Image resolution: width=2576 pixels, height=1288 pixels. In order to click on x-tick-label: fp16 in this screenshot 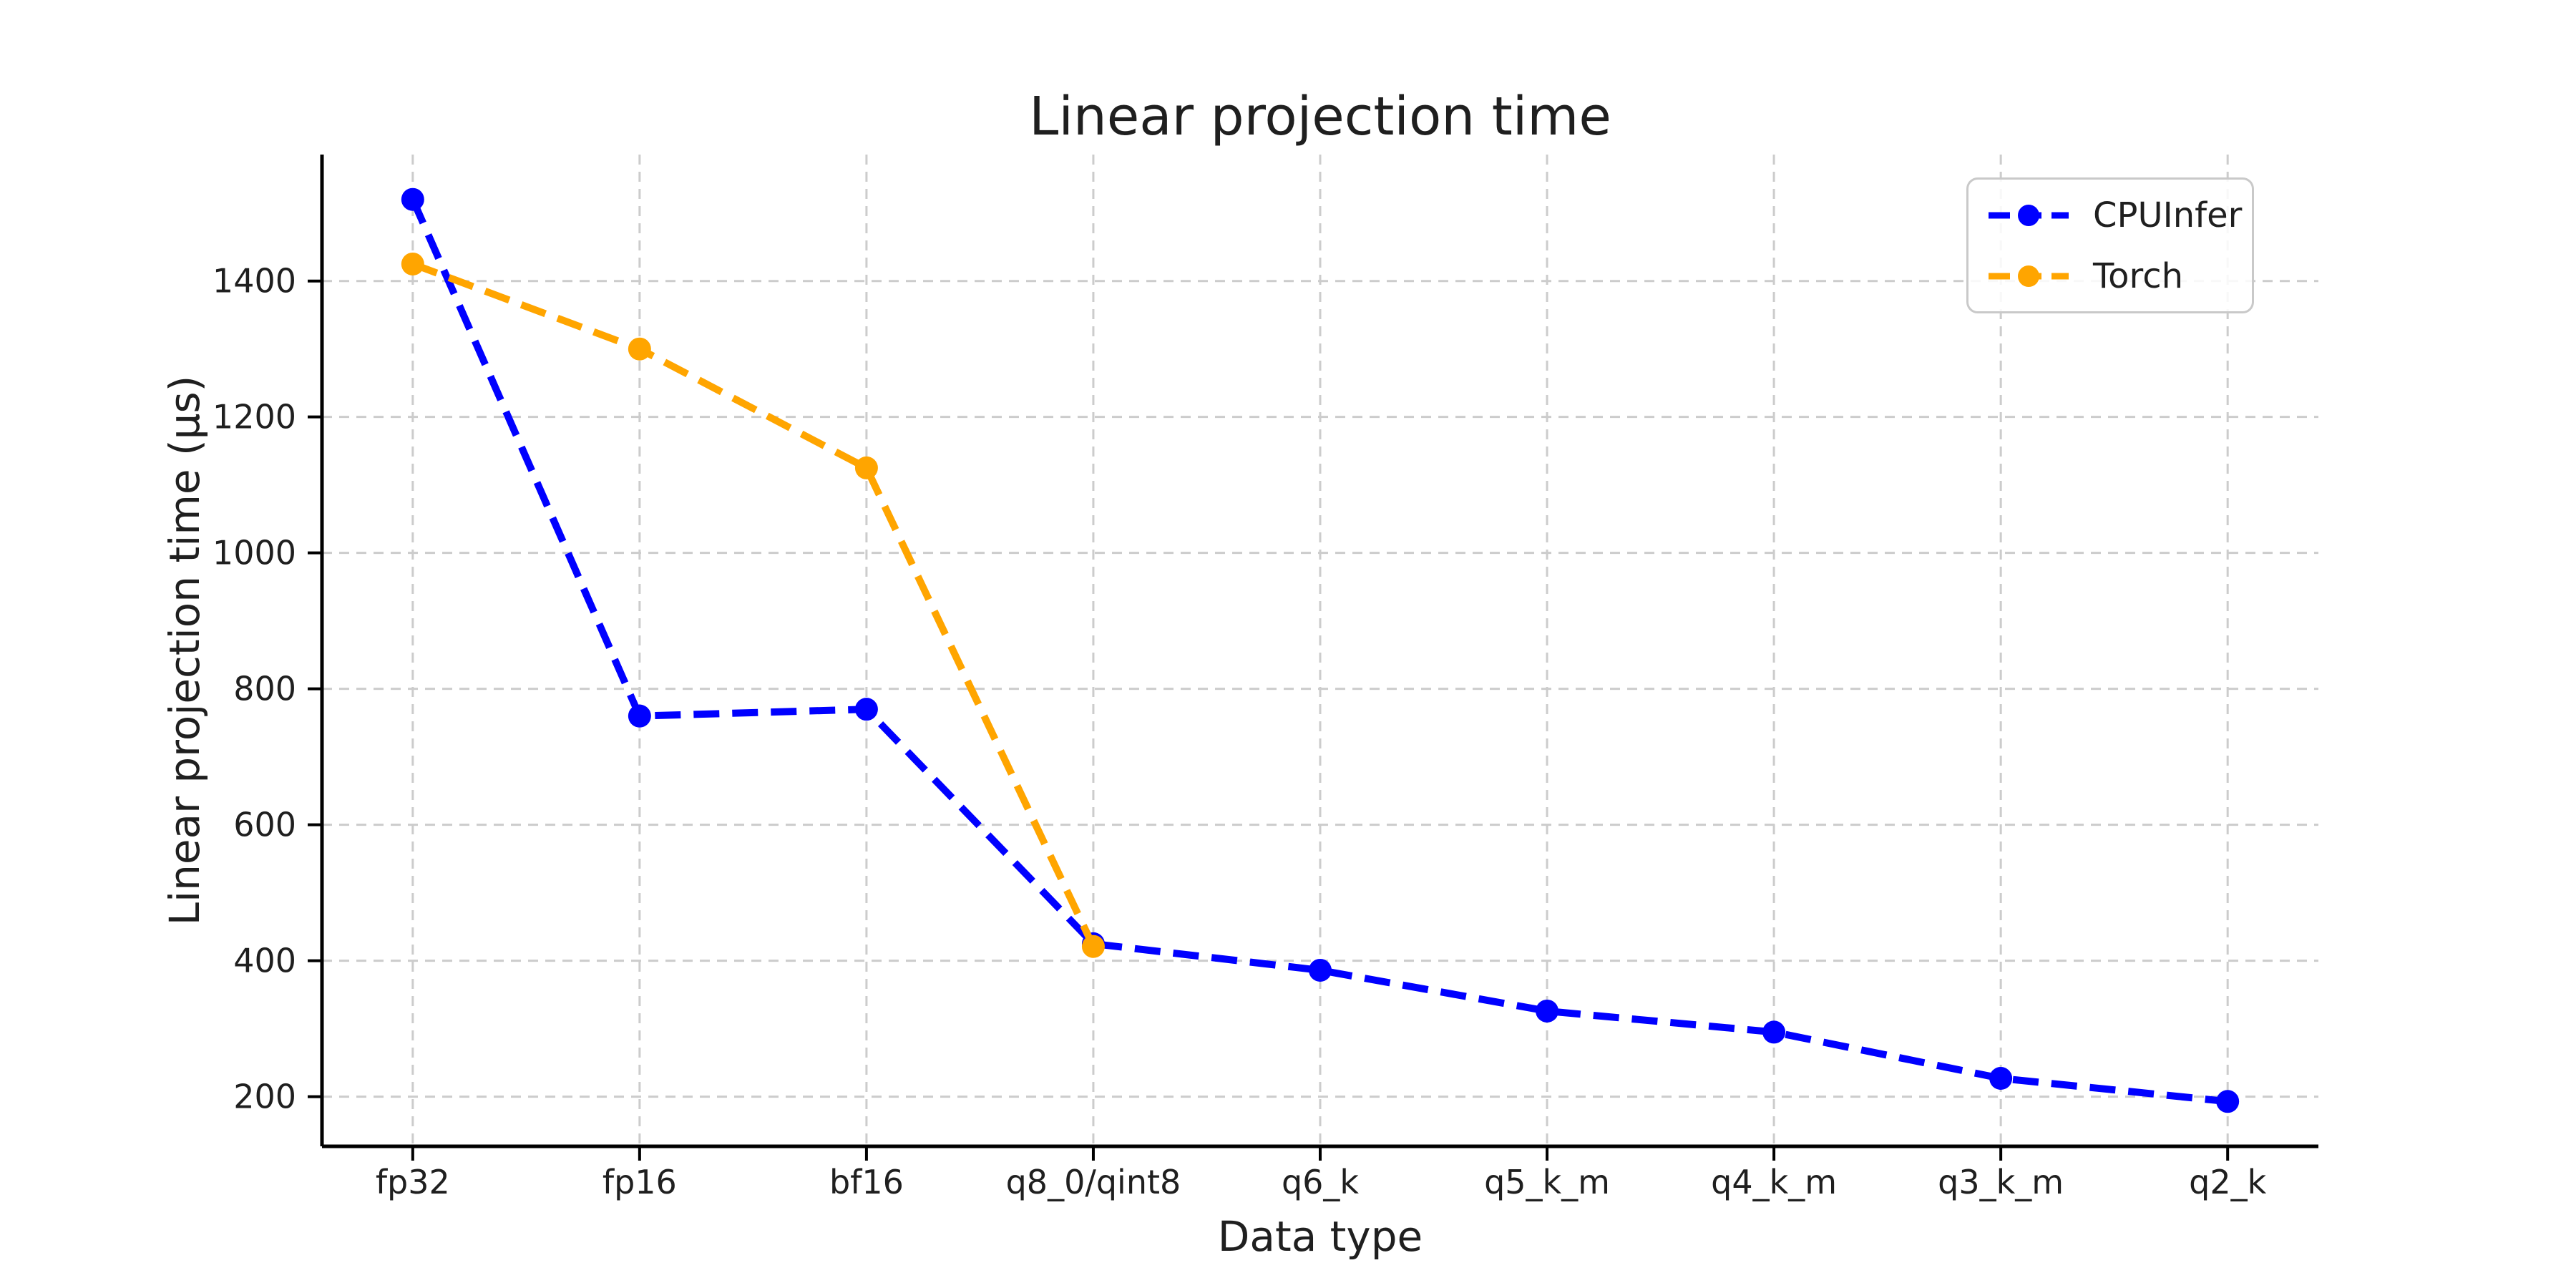, I will do `click(639, 1182)`.